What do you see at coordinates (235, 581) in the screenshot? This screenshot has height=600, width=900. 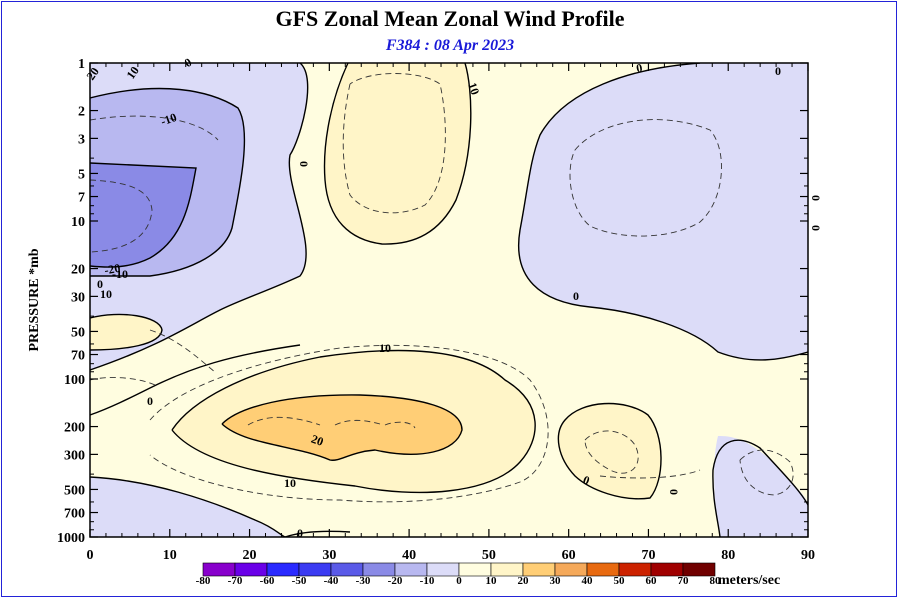 I see `colorbar-tick-label: -70` at bounding box center [235, 581].